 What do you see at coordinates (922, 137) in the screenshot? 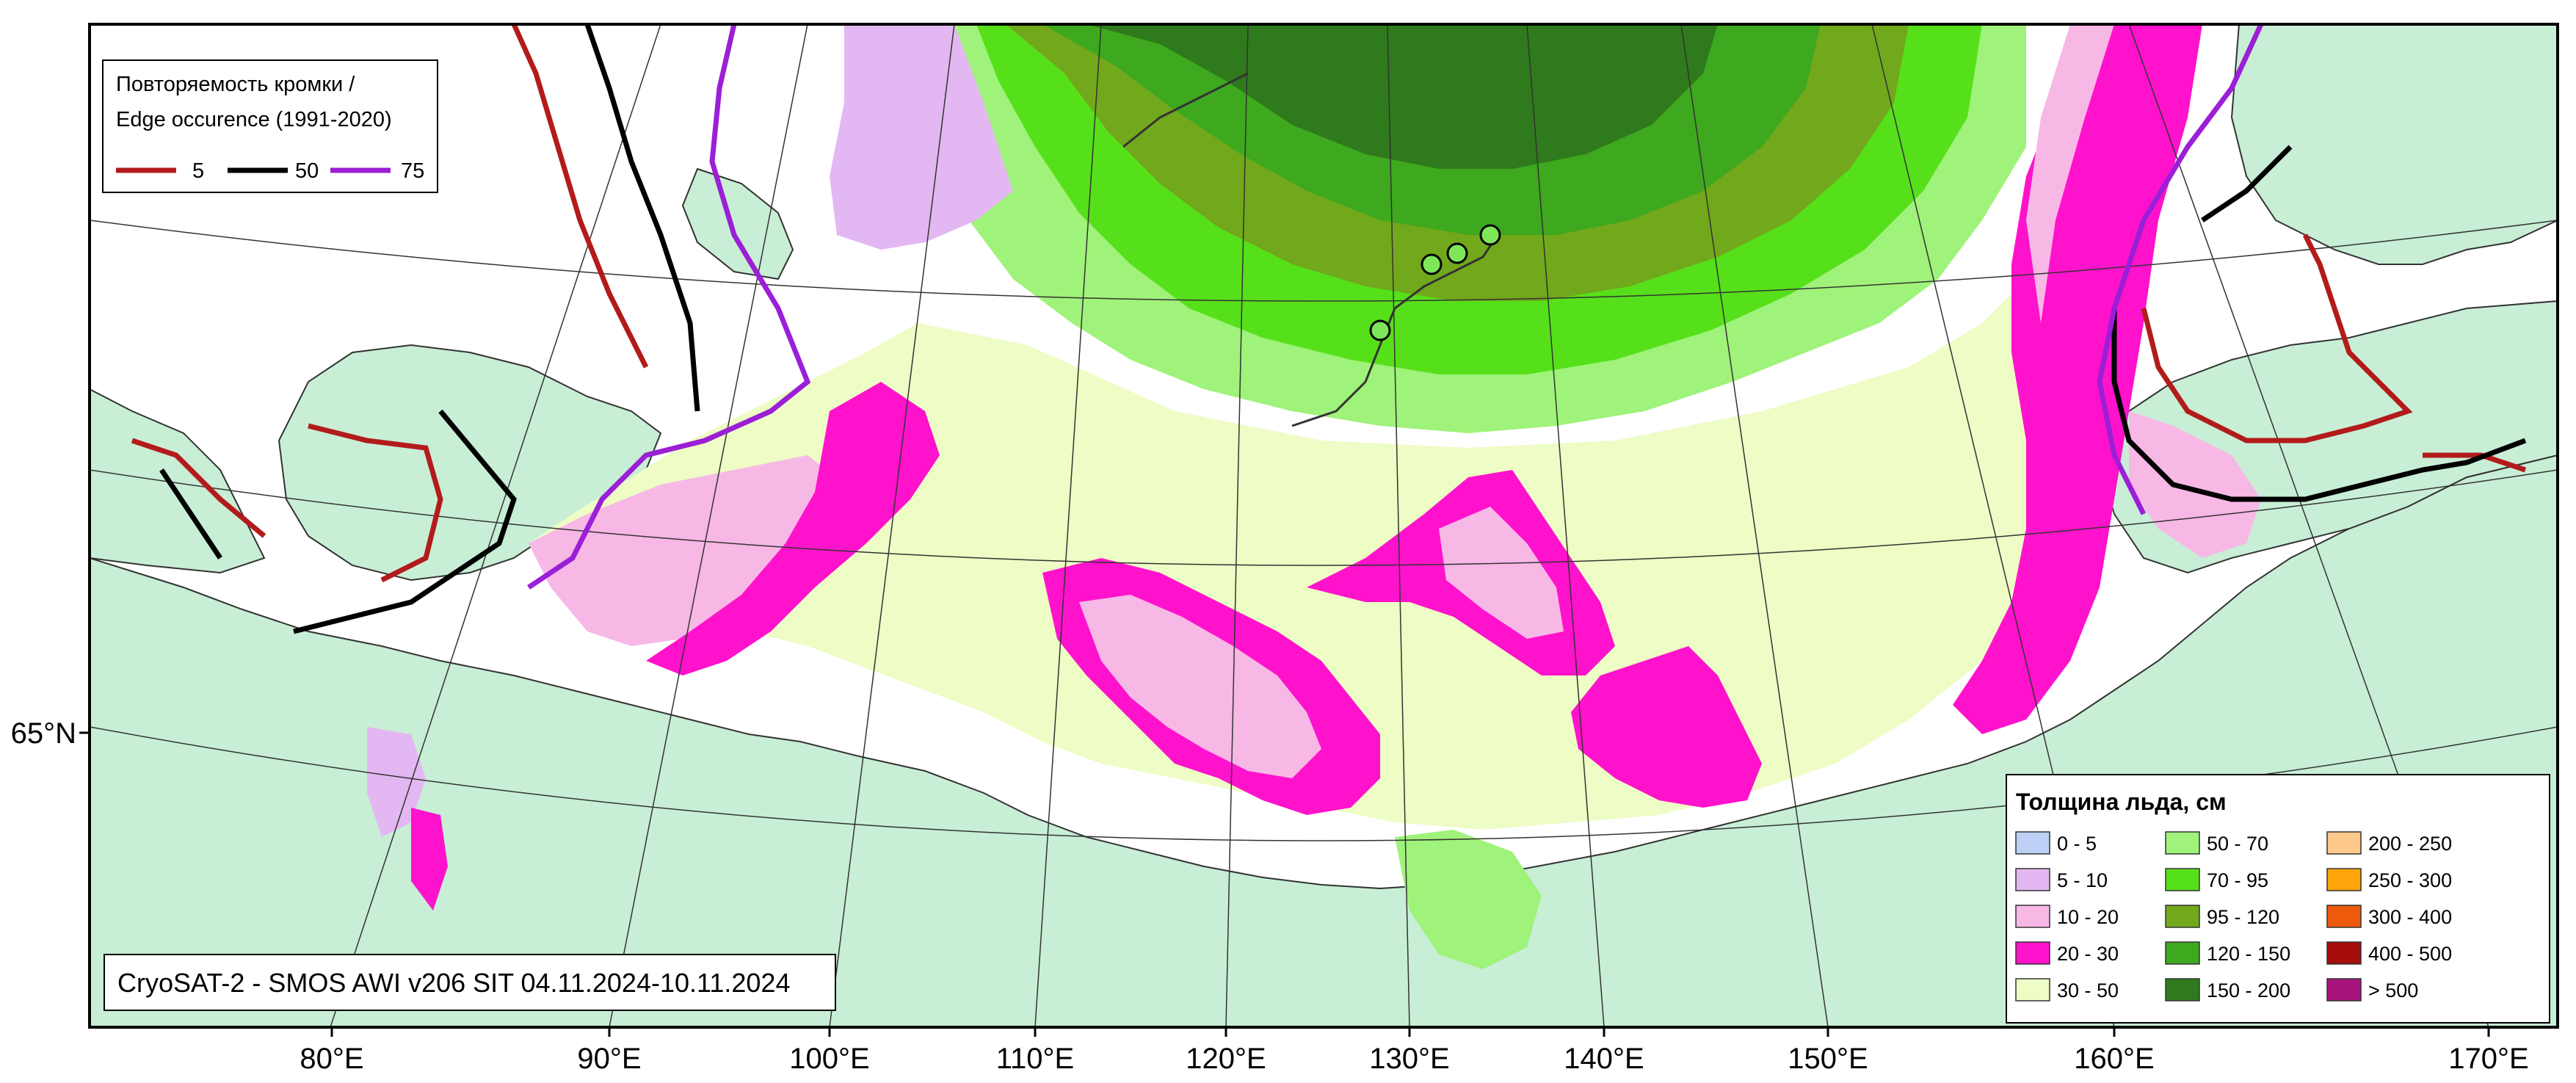
I see `ice-5-10-nw` at bounding box center [922, 137].